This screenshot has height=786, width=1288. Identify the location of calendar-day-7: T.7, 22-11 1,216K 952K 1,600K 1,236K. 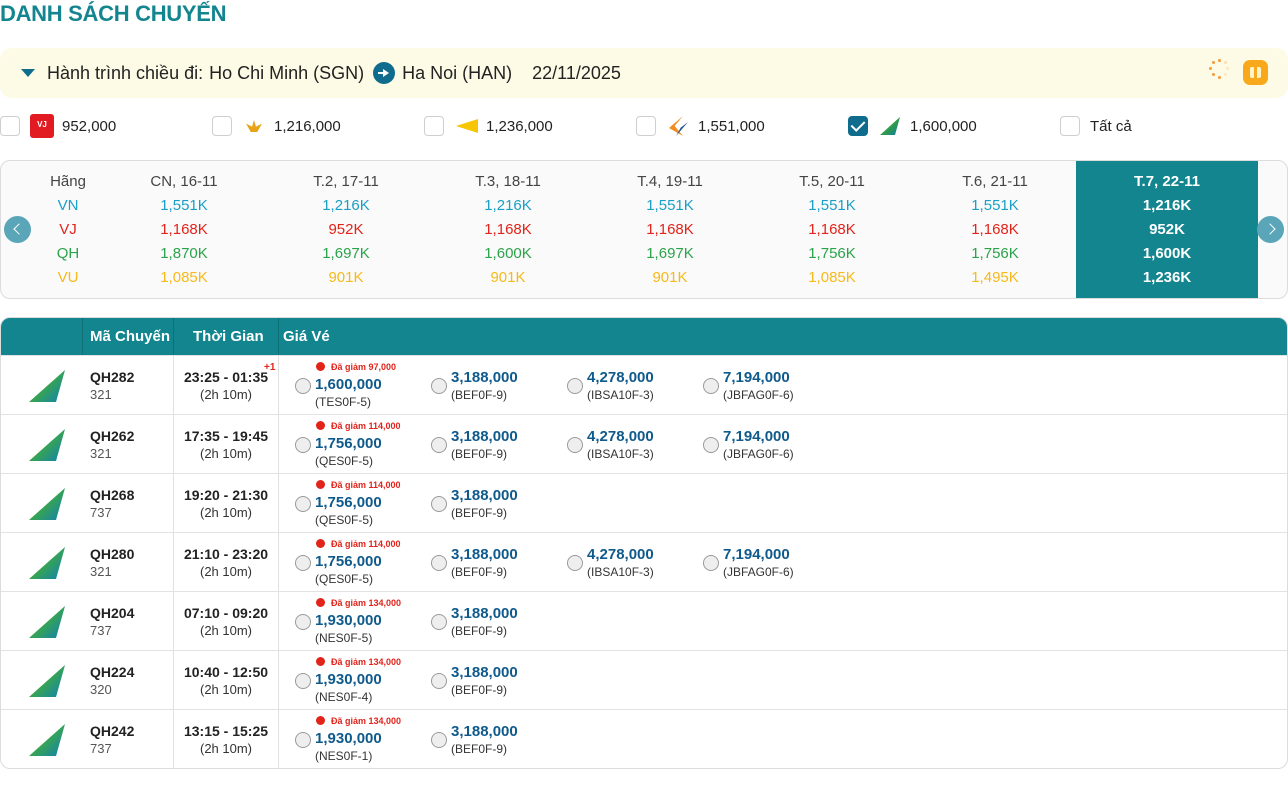
(1167, 229).